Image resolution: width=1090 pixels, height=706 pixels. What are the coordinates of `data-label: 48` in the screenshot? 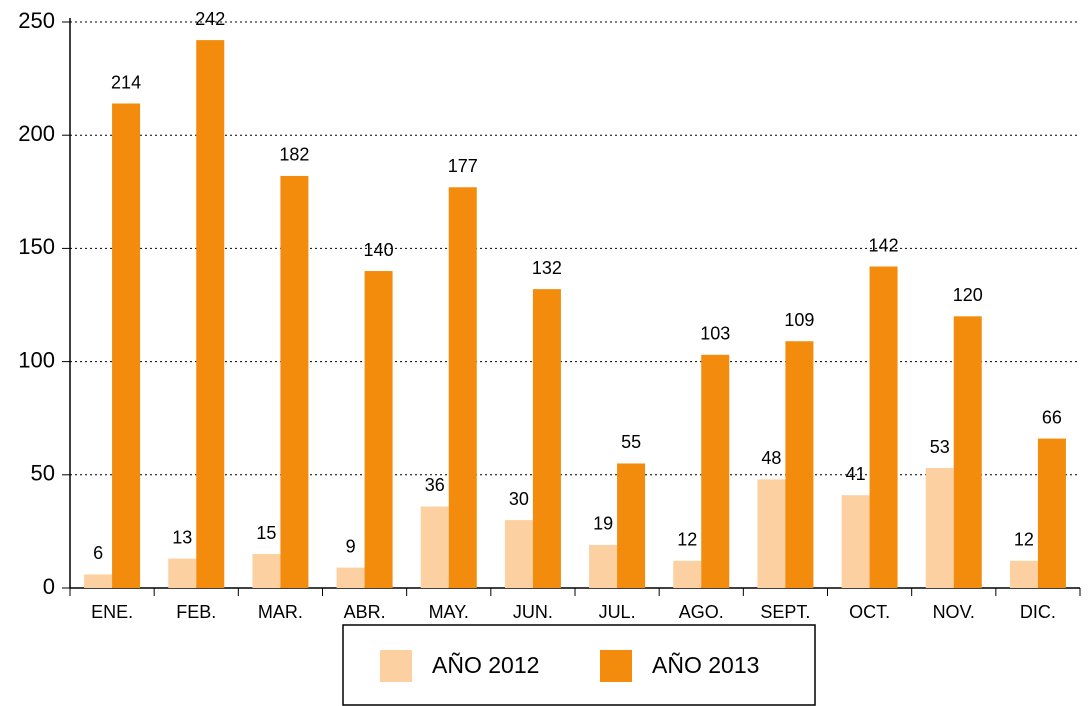 It's located at (771, 458).